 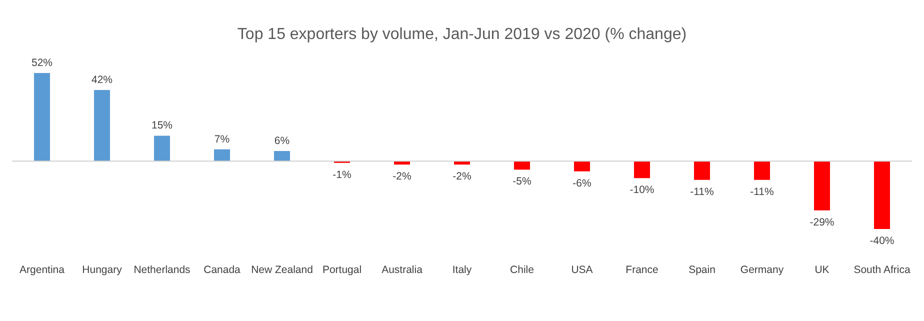 What do you see at coordinates (642, 270) in the screenshot?
I see `x-tick-label: France` at bounding box center [642, 270].